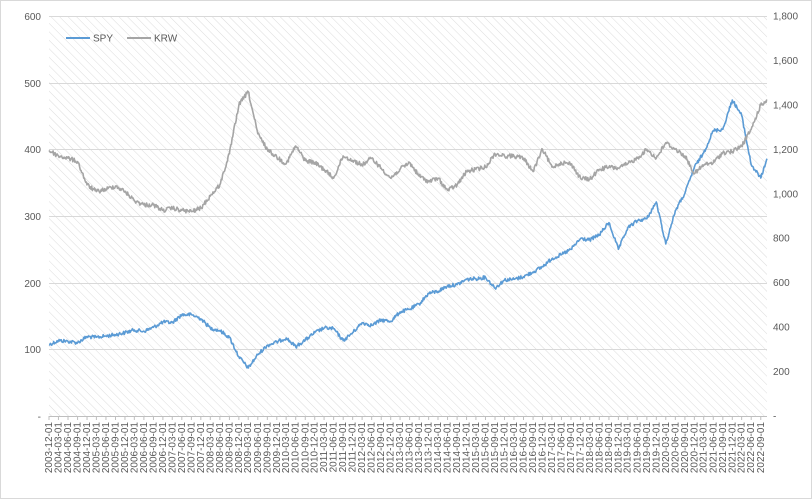 This screenshot has width=812, height=499. Describe the element at coordinates (166, 39) in the screenshot. I see `legend-label-krw: KRW` at that location.